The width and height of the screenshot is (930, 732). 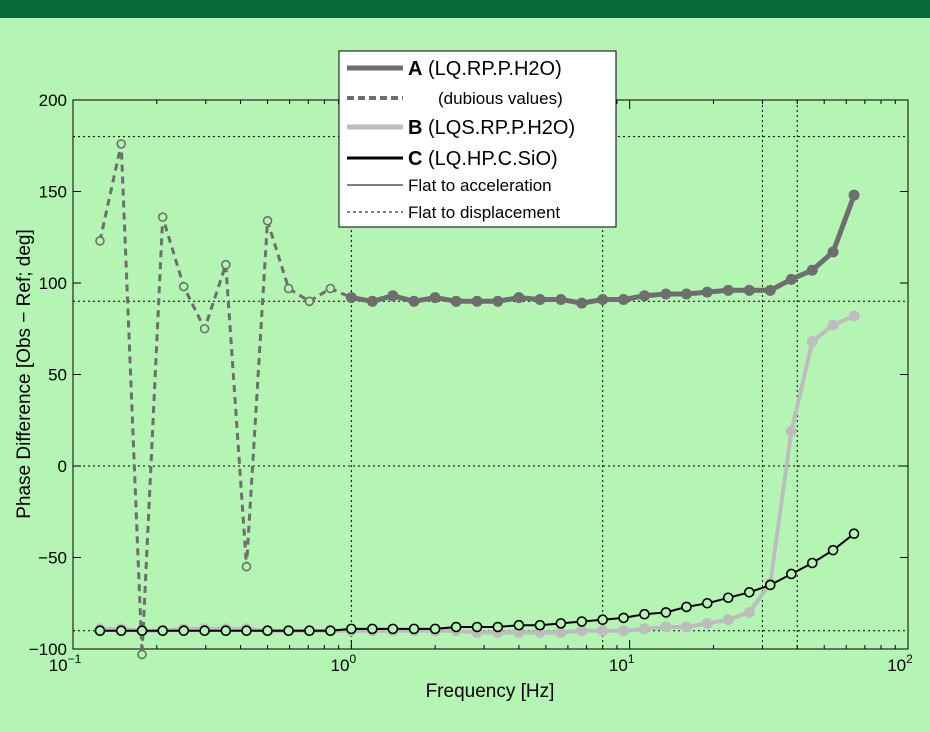 What do you see at coordinates (65, 663) in the screenshot?
I see `xtick-label: 10⁻¹` at bounding box center [65, 663].